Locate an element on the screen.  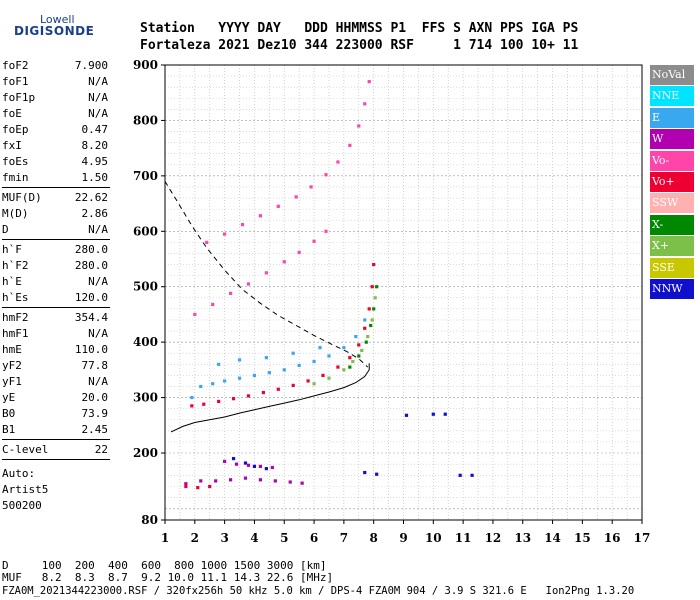
auto-info: 500200 is located at coordinates (55, 506).